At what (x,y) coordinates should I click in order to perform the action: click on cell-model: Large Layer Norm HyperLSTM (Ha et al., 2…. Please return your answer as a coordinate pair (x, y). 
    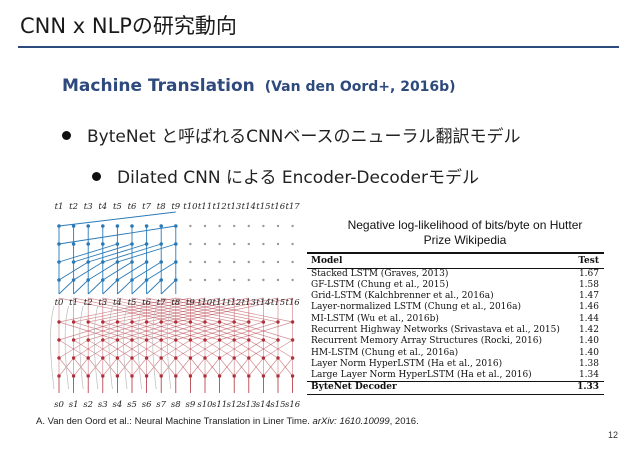
    Looking at the image, I should click on (421, 375).